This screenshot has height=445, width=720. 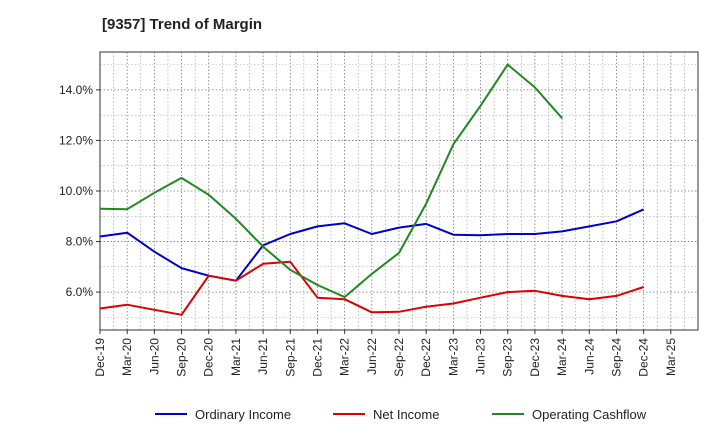 I want to click on x-tick-label: Dec-20, so click(x=209, y=357).